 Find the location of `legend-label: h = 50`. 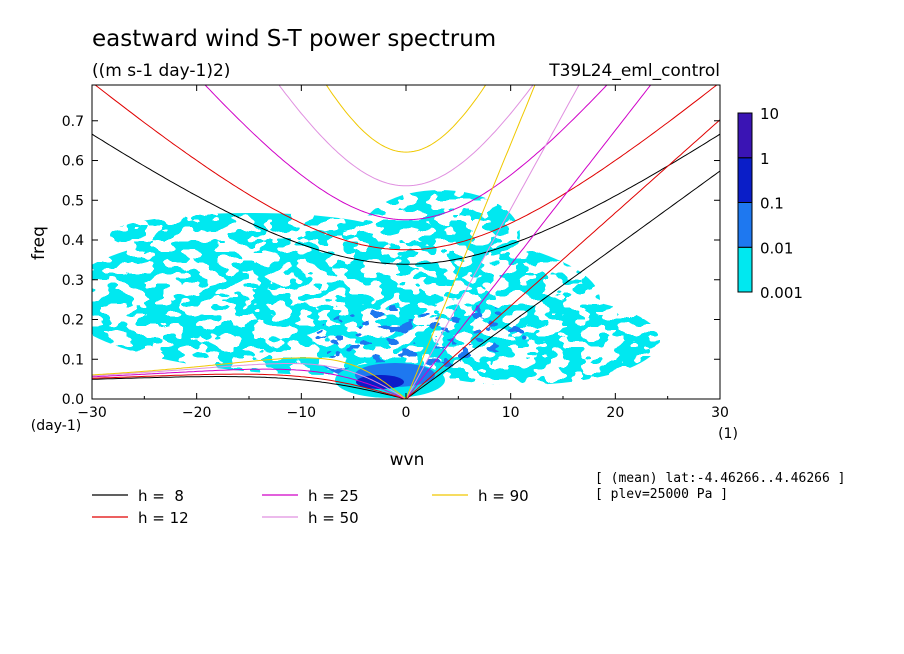

legend-label: h = 50 is located at coordinates (333, 518).